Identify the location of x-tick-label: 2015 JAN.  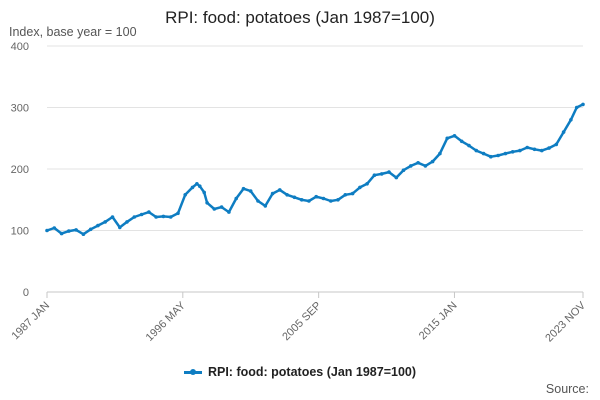
(438, 321).